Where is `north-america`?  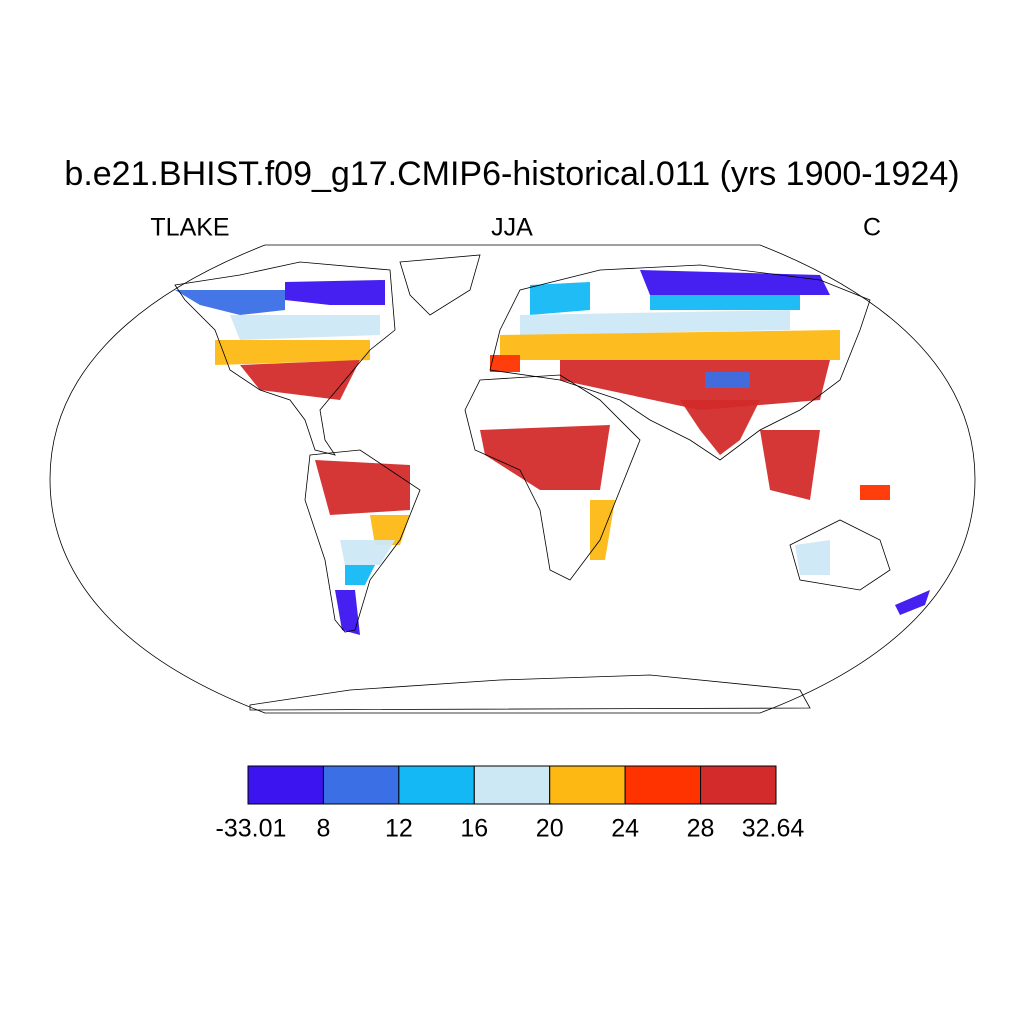
north-america is located at coordinates (285, 358).